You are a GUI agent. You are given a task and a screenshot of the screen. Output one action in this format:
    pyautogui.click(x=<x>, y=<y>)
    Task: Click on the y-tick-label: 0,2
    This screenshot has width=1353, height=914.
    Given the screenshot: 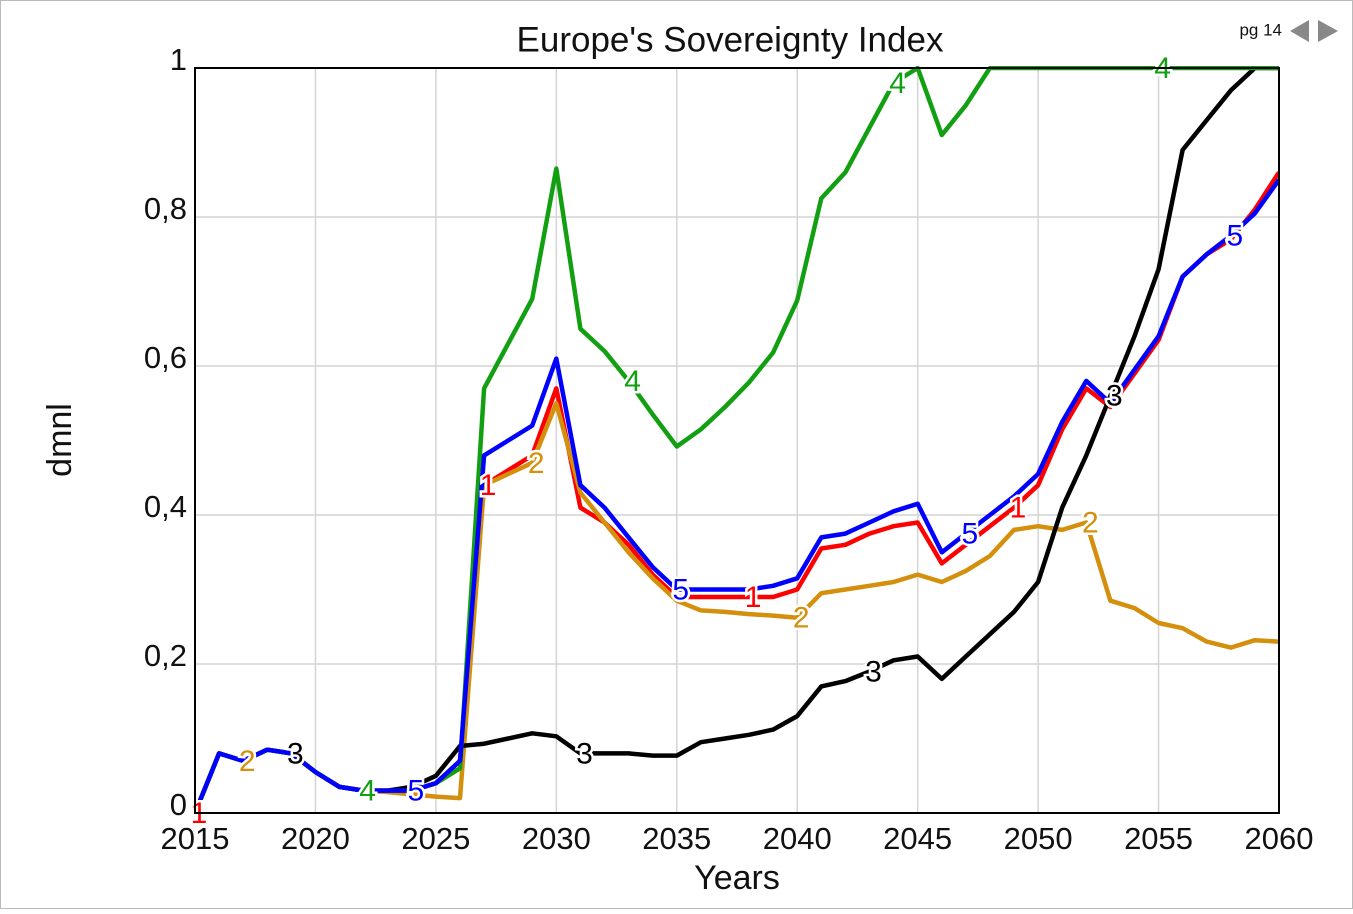 What is the action you would take?
    pyautogui.click(x=165, y=655)
    